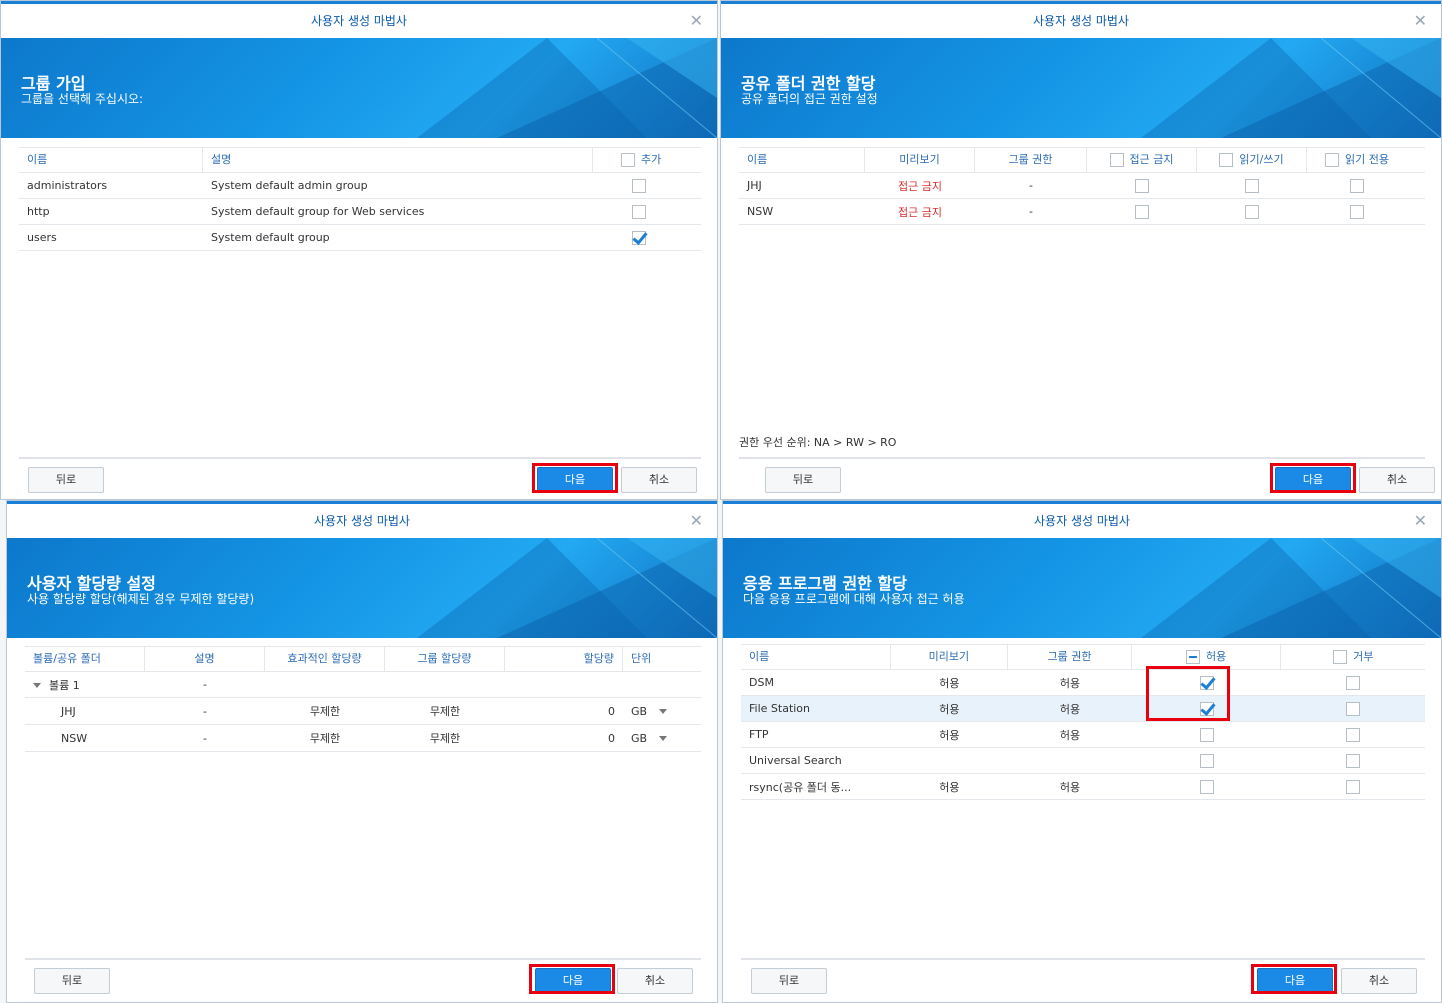 The width and height of the screenshot is (1442, 1003). I want to click on read-write-all-checkbox, so click(1226, 160).